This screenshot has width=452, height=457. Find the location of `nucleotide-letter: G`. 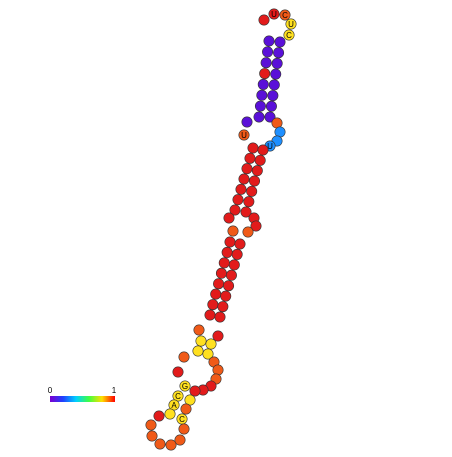

nucleotide-letter: G is located at coordinates (185, 386).